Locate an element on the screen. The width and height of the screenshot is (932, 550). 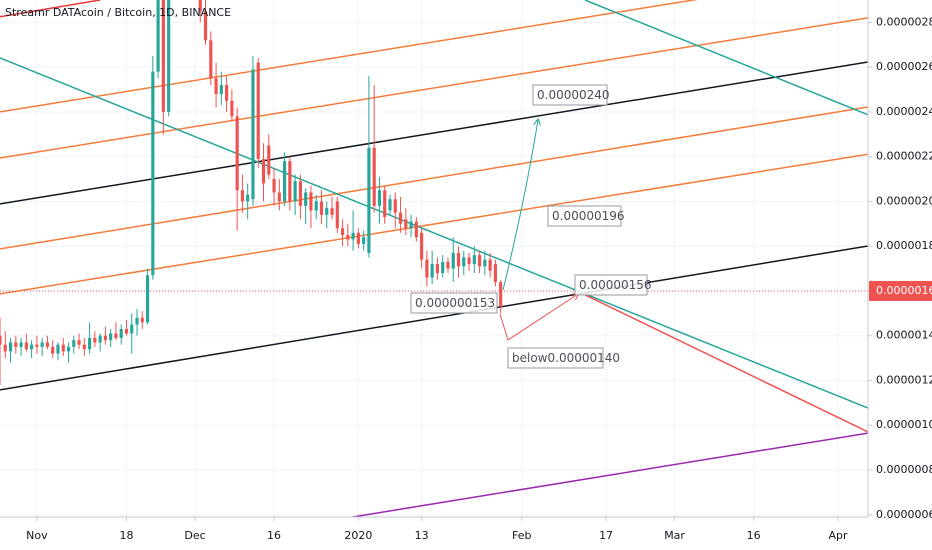
y-tick-label: 0.00000100 is located at coordinates (904, 424).